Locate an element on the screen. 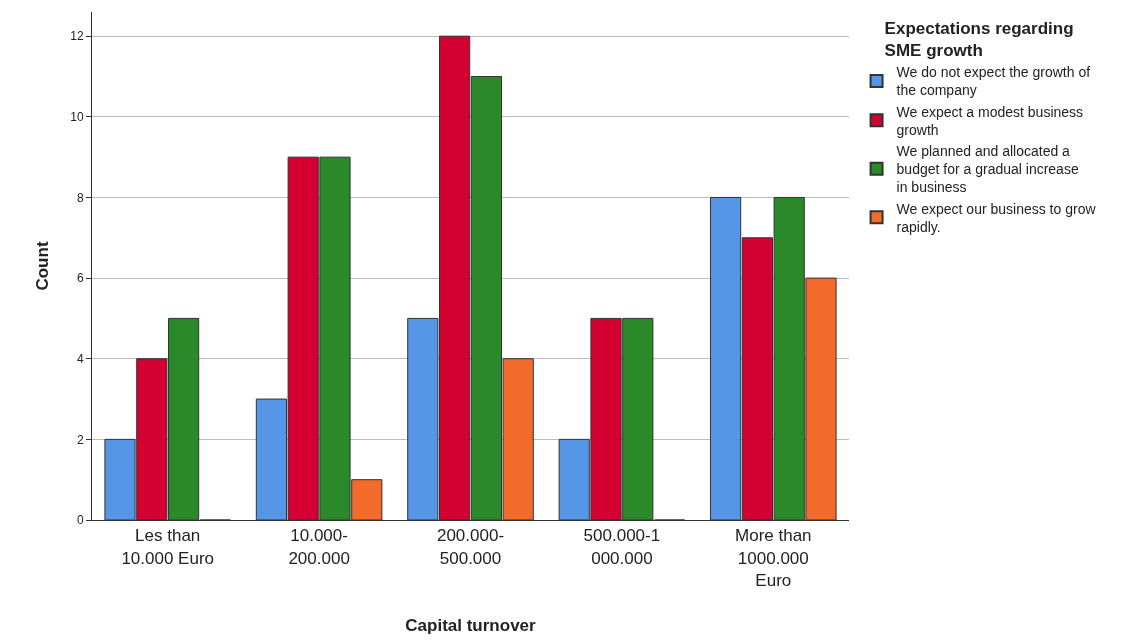 The image size is (1129, 643). y-tick-label: 6 is located at coordinates (80, 278).